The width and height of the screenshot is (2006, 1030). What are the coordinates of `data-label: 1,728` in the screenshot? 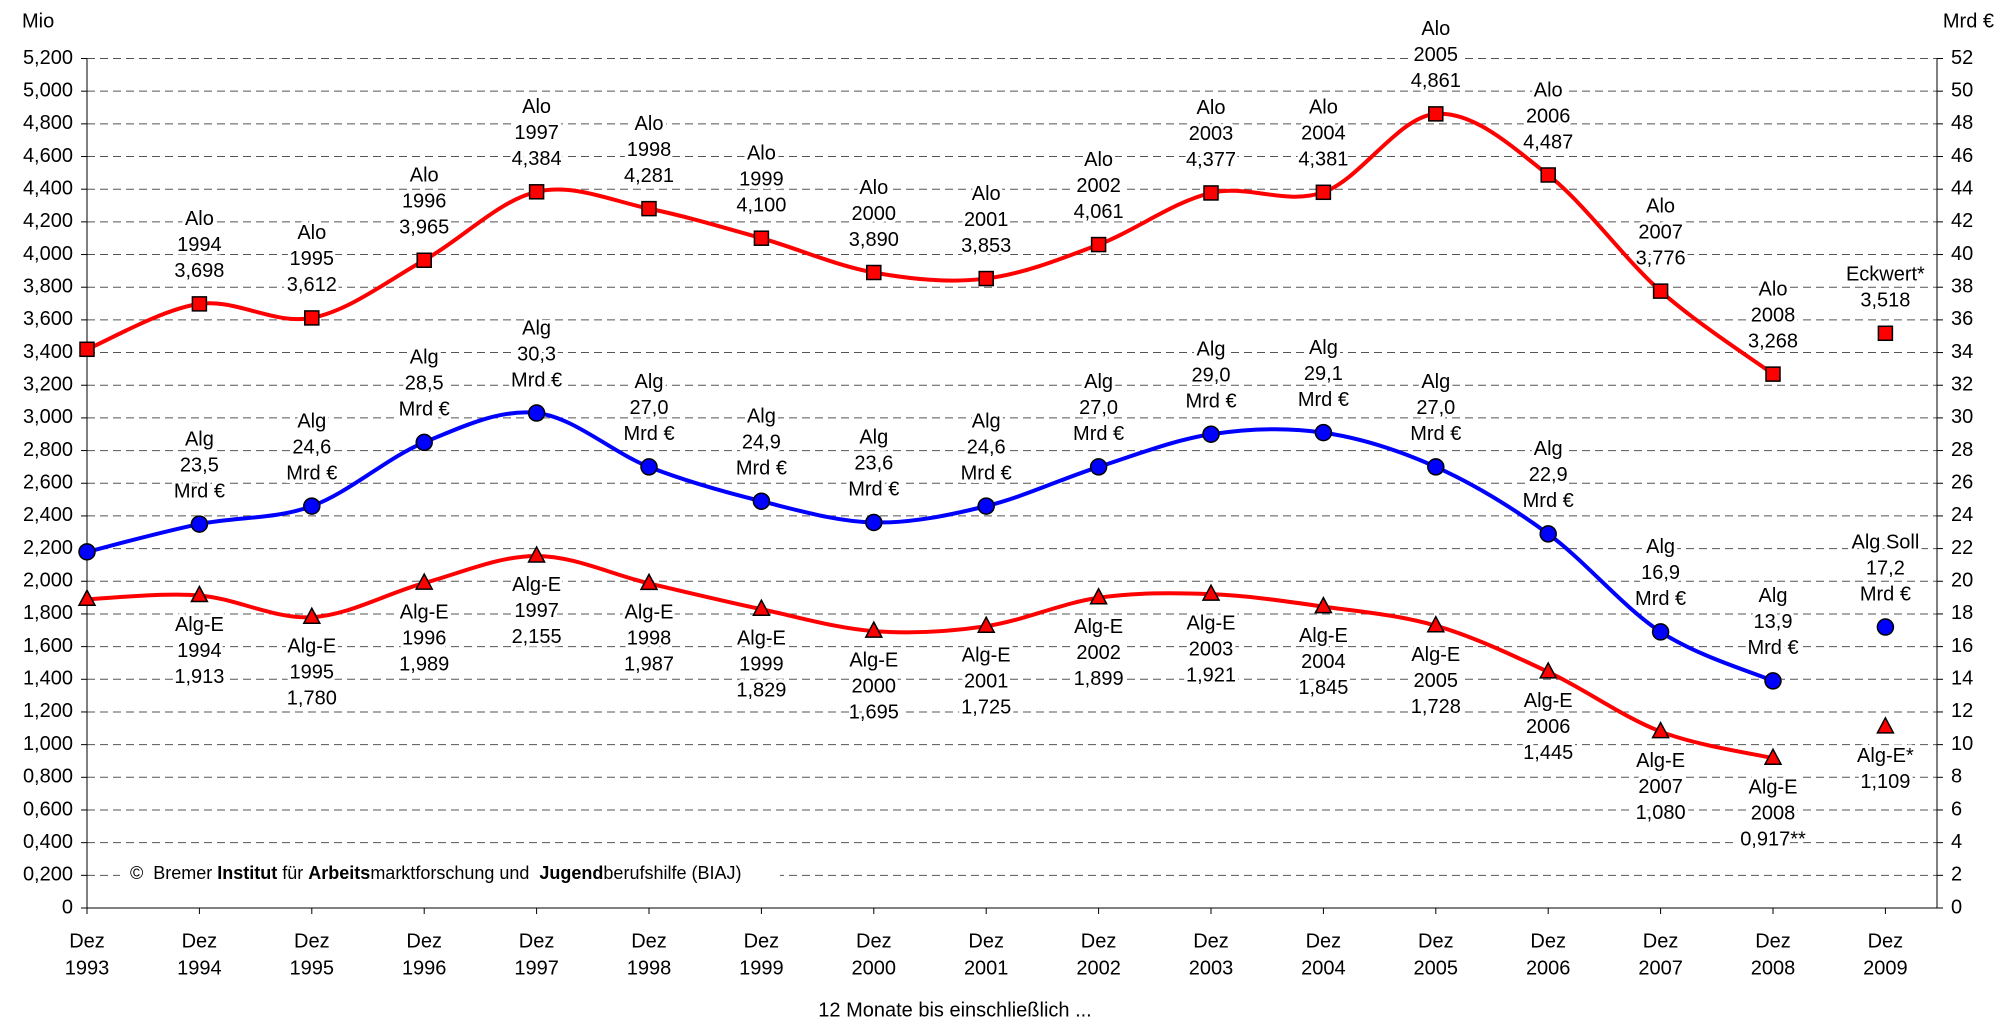 It's located at (1436, 707).